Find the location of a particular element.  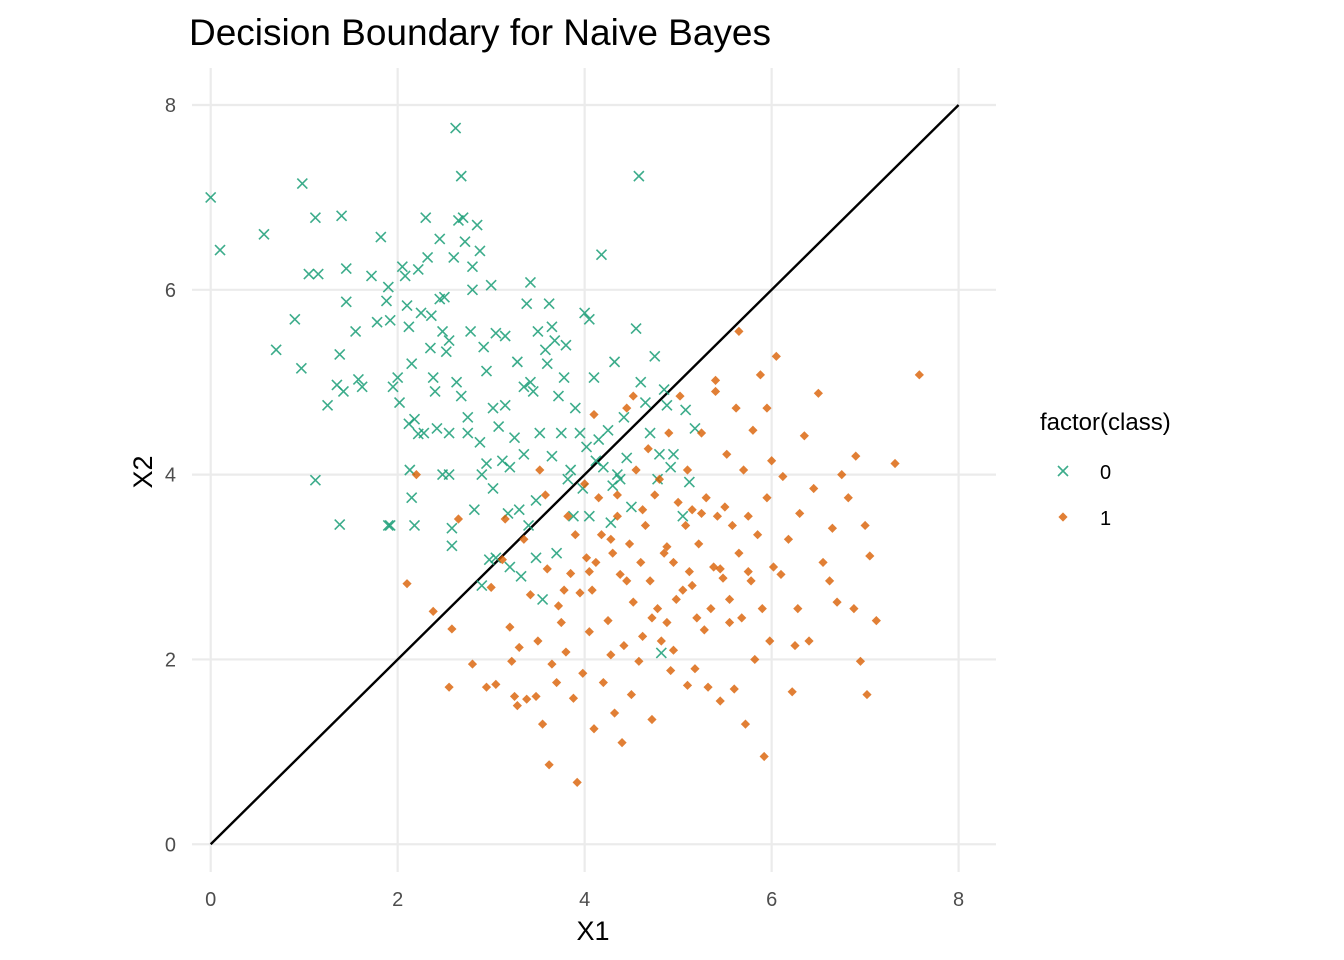

y-tick-label: 8 is located at coordinates (170, 106).